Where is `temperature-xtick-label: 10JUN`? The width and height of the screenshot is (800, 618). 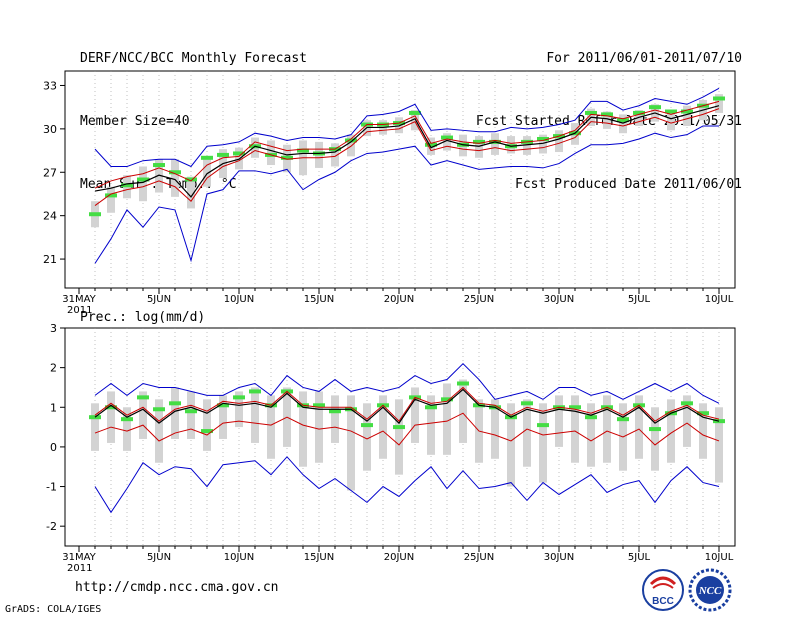
temperature-xtick-label: 10JUN is located at coordinates (239, 299).